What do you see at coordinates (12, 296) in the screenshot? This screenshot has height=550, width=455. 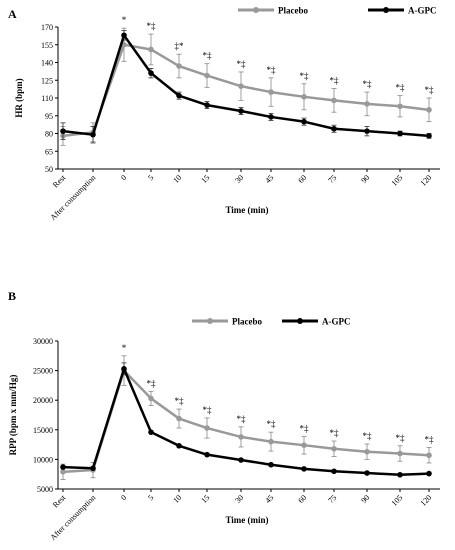 I see `panel-label: B` at bounding box center [12, 296].